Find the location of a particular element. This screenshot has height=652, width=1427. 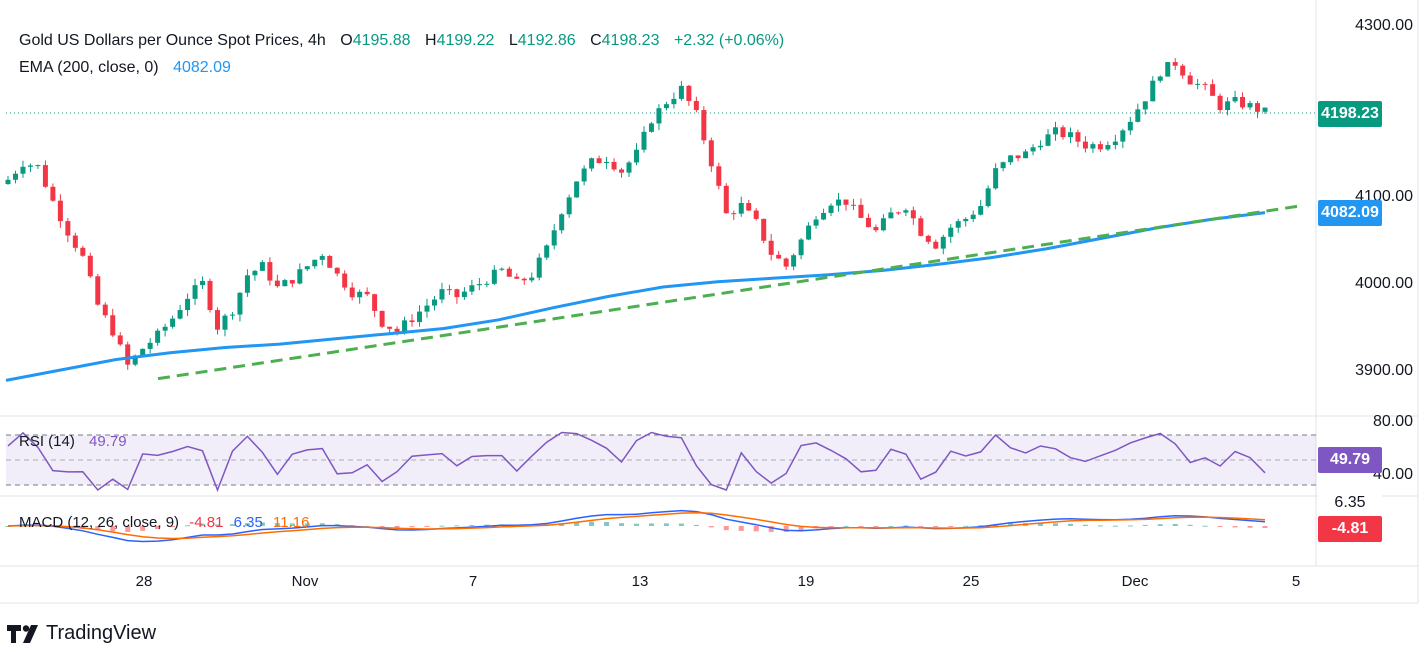

open-label: O is located at coordinates (346, 40).